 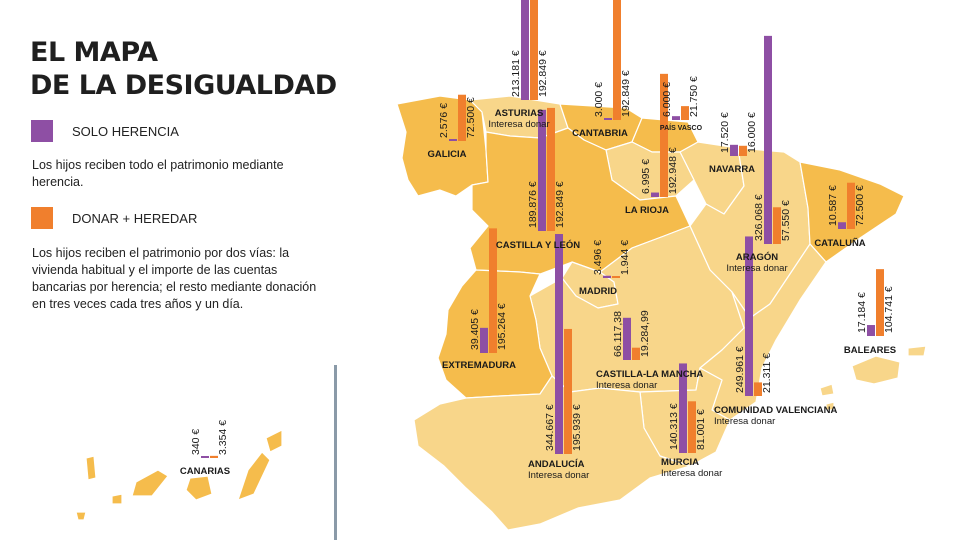 I want to click on bar-solo-herencia-galicia, so click(x=453, y=140).